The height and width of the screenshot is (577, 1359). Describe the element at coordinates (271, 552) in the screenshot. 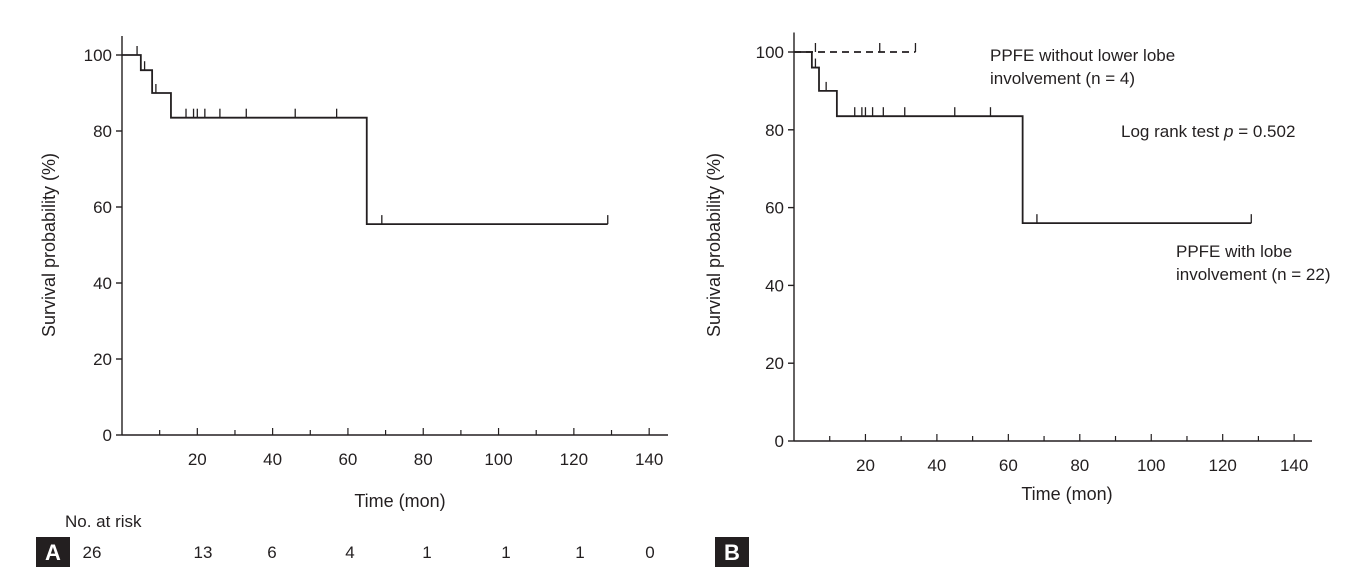

I see `risk-table-value: 6` at that location.